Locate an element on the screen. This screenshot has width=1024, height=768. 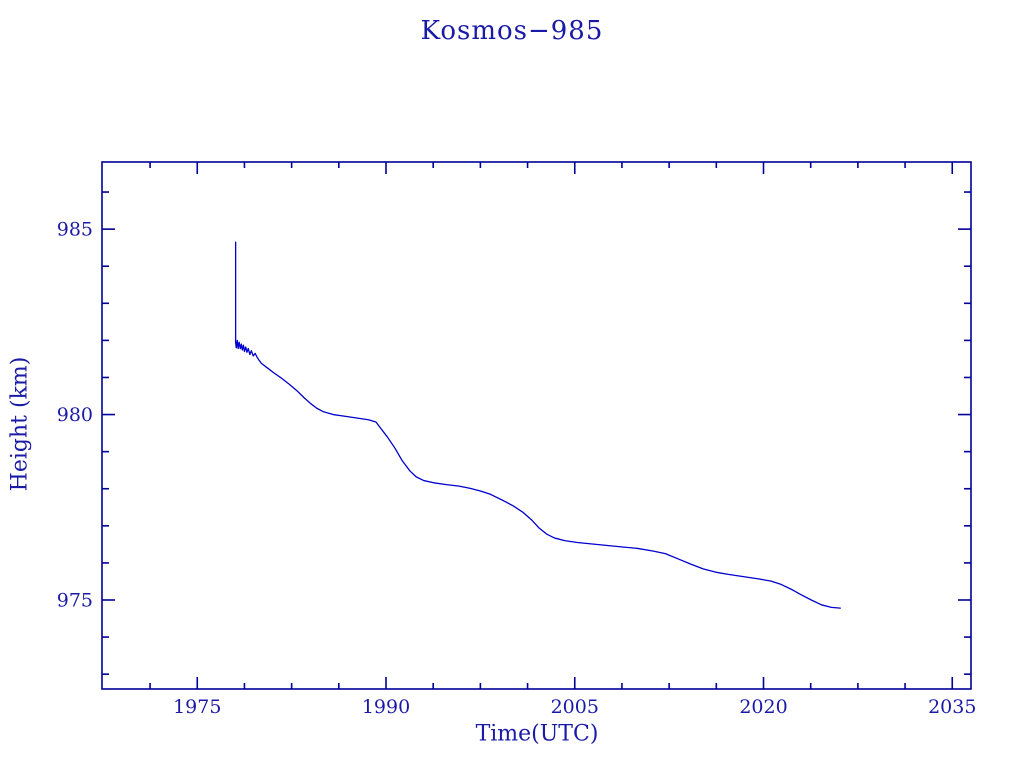
y-tick-label: 975 is located at coordinates (75, 600).